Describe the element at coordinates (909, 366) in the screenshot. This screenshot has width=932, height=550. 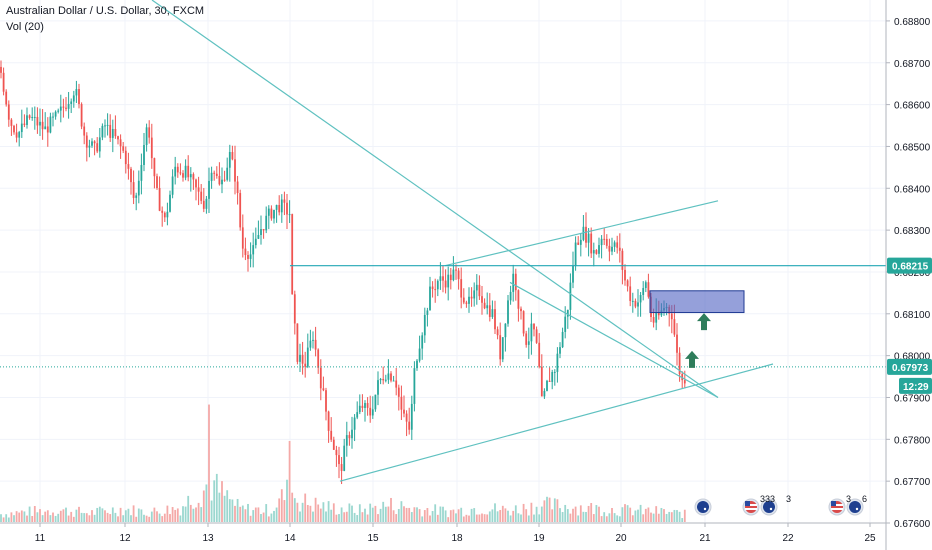
I see `price-label-last-background` at that location.